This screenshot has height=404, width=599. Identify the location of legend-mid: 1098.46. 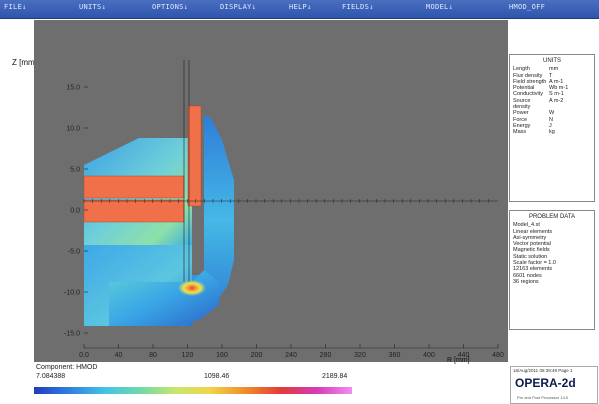
(217, 376).